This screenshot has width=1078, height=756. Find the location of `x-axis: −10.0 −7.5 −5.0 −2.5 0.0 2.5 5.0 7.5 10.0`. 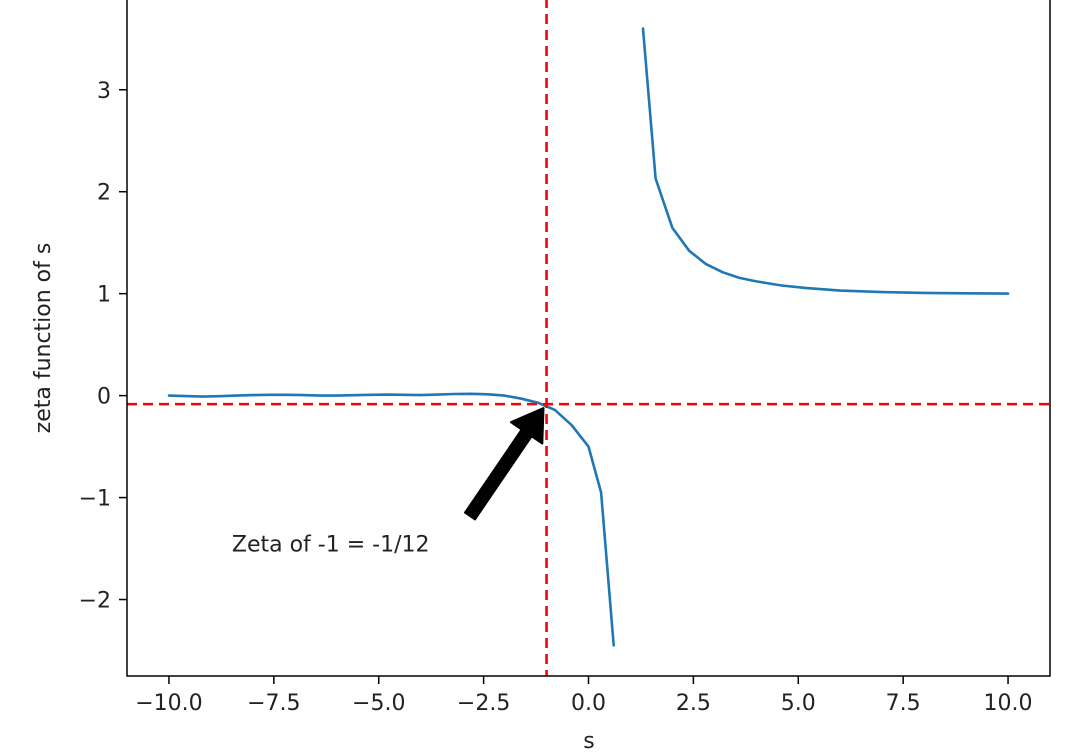

x-axis: −10.0 −7.5 −5.0 −2.5 0.0 2.5 5.0 7.5 10.0 is located at coordinates (584, 696).